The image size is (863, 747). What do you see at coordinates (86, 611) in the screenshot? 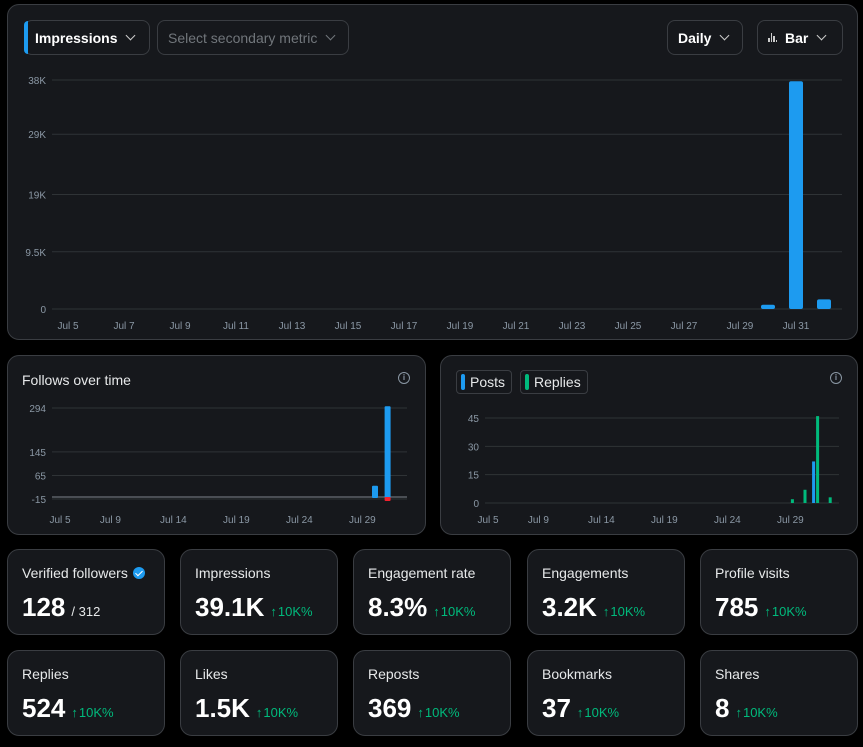
I see `stat-sub-value: / 312` at bounding box center [86, 611].